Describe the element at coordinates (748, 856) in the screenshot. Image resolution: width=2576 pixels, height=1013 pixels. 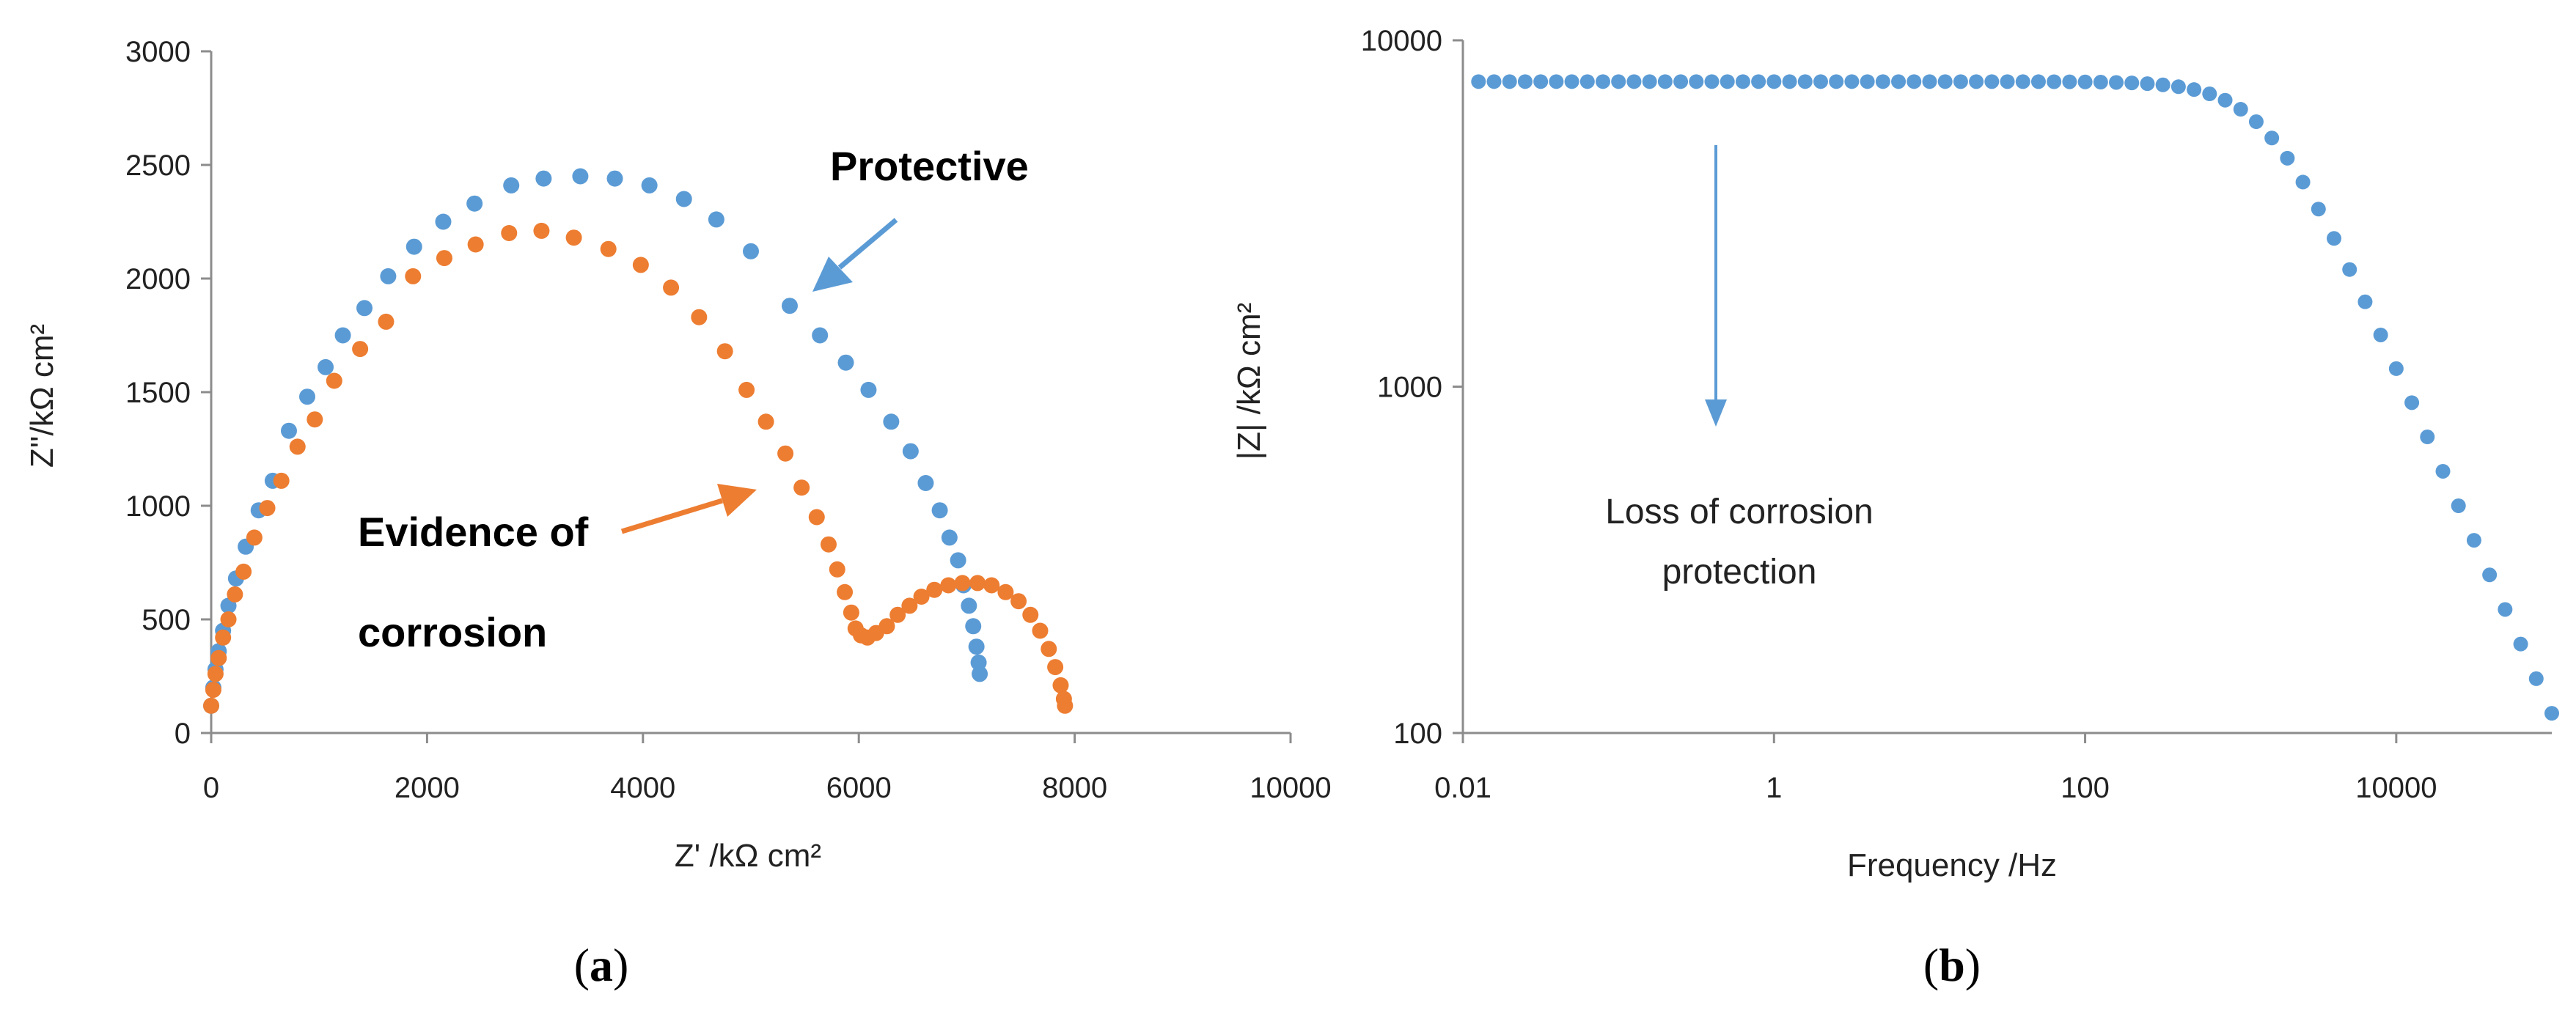
I see `x-axis-label: Z' /kΩ cm²` at that location.